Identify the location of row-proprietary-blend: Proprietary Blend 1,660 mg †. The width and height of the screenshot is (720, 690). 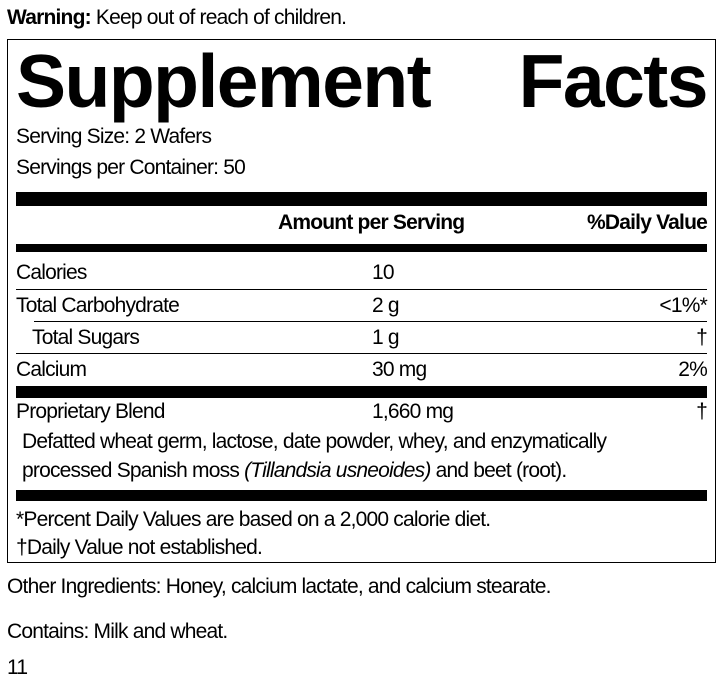
(362, 412).